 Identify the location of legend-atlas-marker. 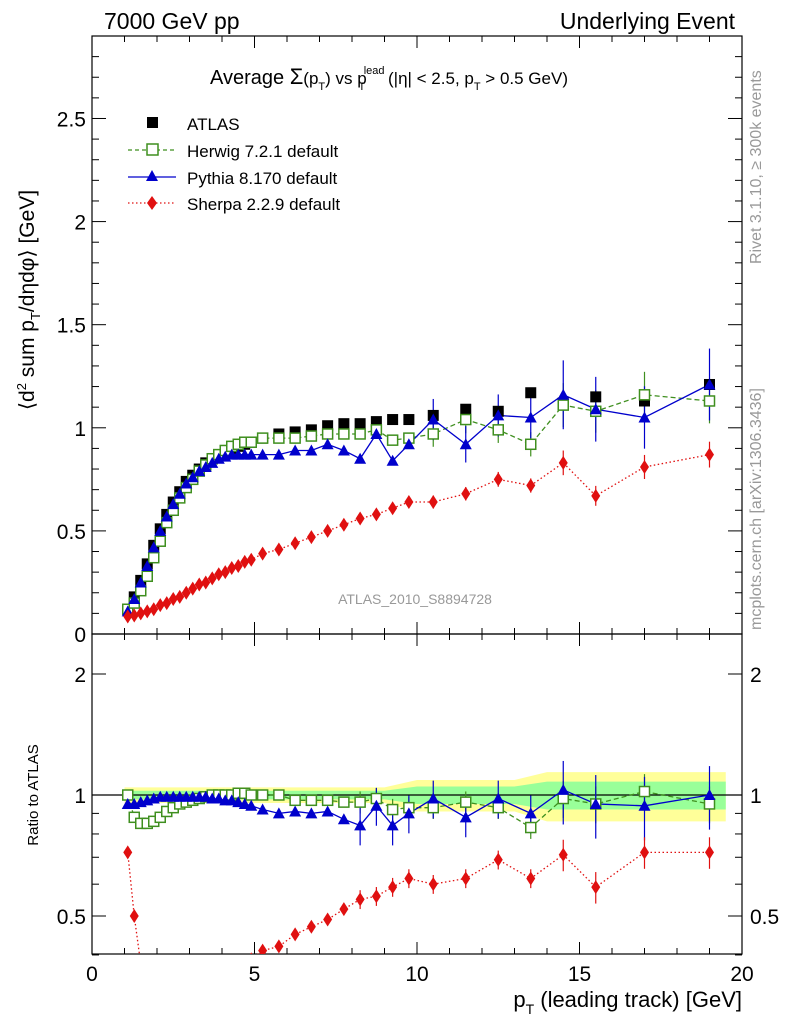
(152, 122).